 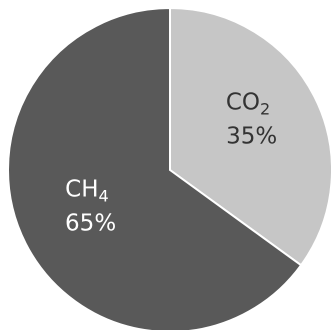 I want to click on slice-label-ch4-value: 65%, so click(x=90, y=223).